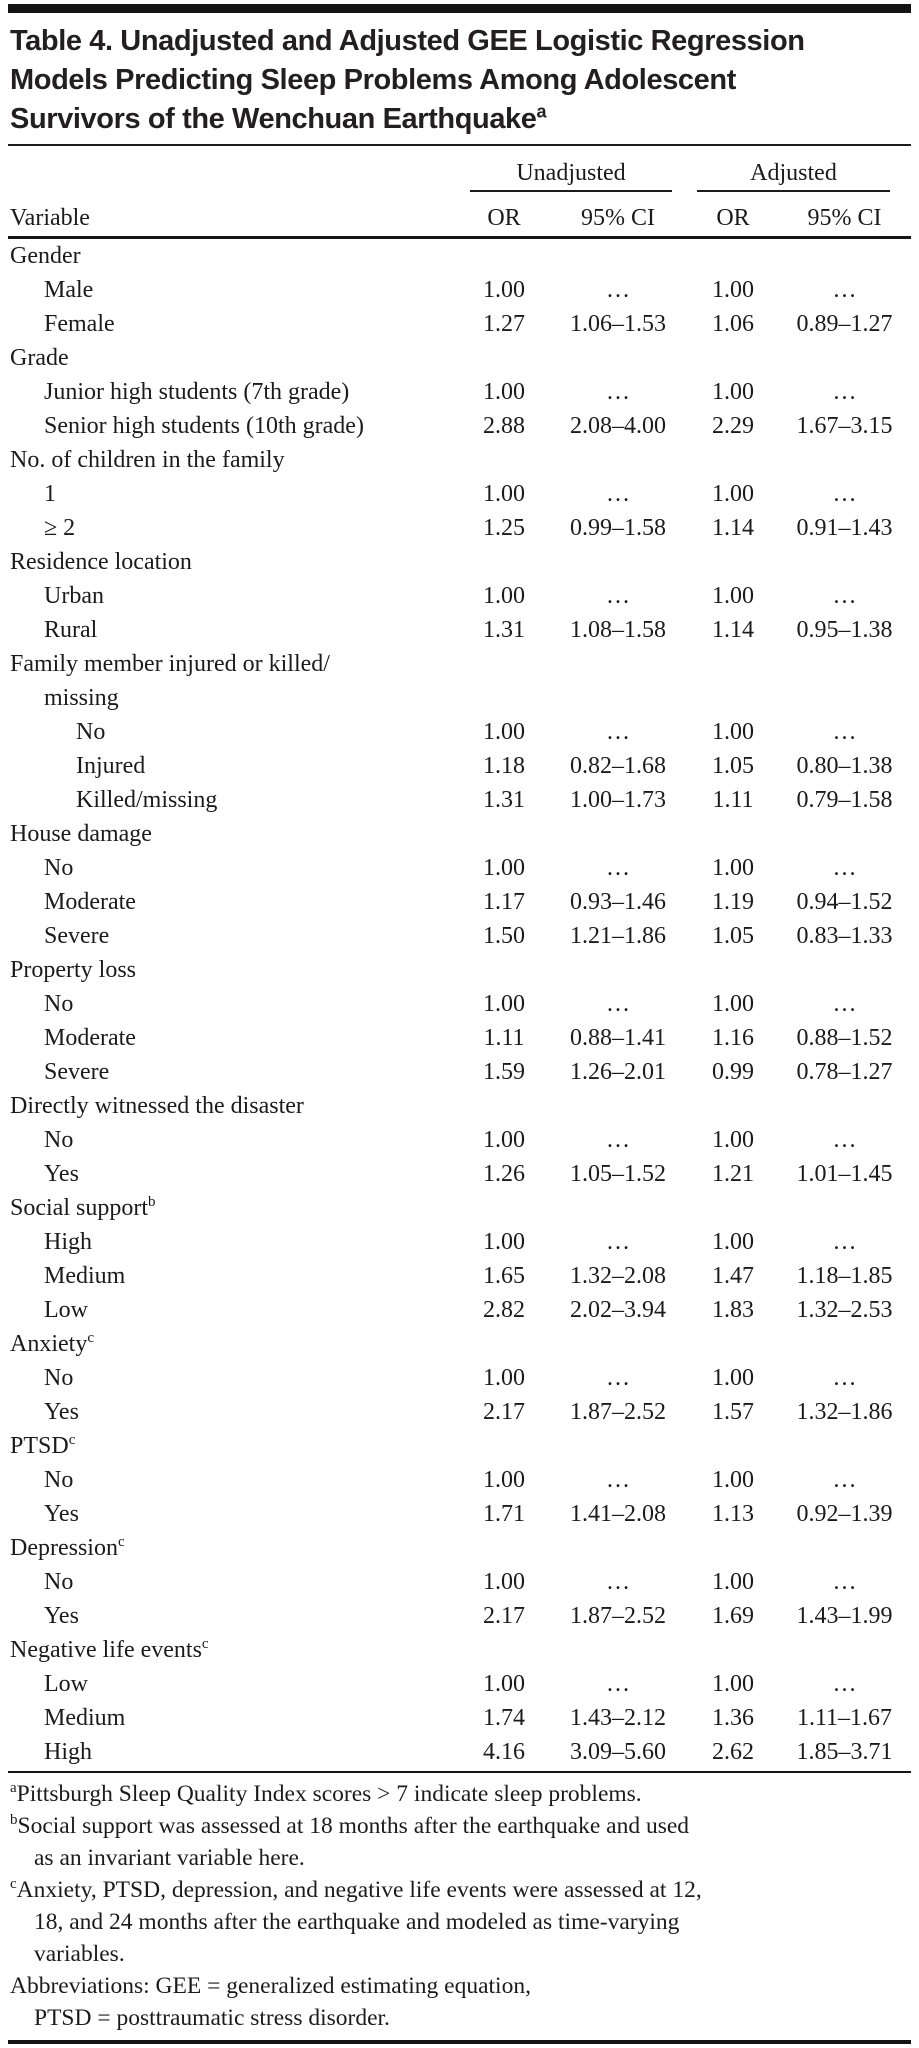 Image resolution: width=919 pixels, height=2048 pixels. What do you see at coordinates (618, 936) in the screenshot?
I see `ci-unadjusted-cell: 1.21–1.86` at bounding box center [618, 936].